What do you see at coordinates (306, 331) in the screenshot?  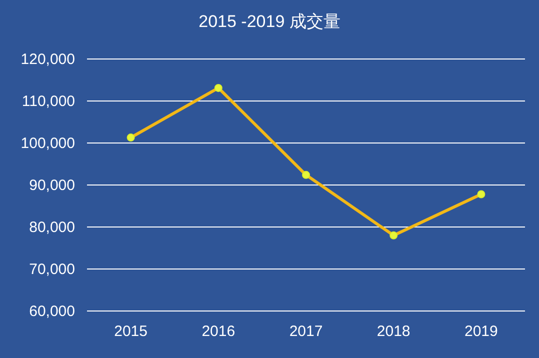 I see `x-tick-label: 2017` at bounding box center [306, 331].